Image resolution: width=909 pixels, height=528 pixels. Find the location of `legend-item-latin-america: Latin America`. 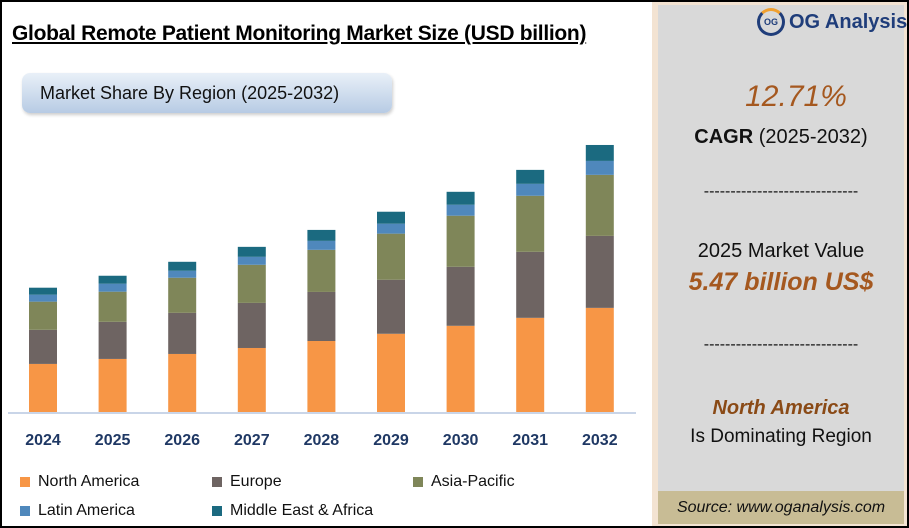

legend-item-latin-america: Latin America is located at coordinates (77, 511).